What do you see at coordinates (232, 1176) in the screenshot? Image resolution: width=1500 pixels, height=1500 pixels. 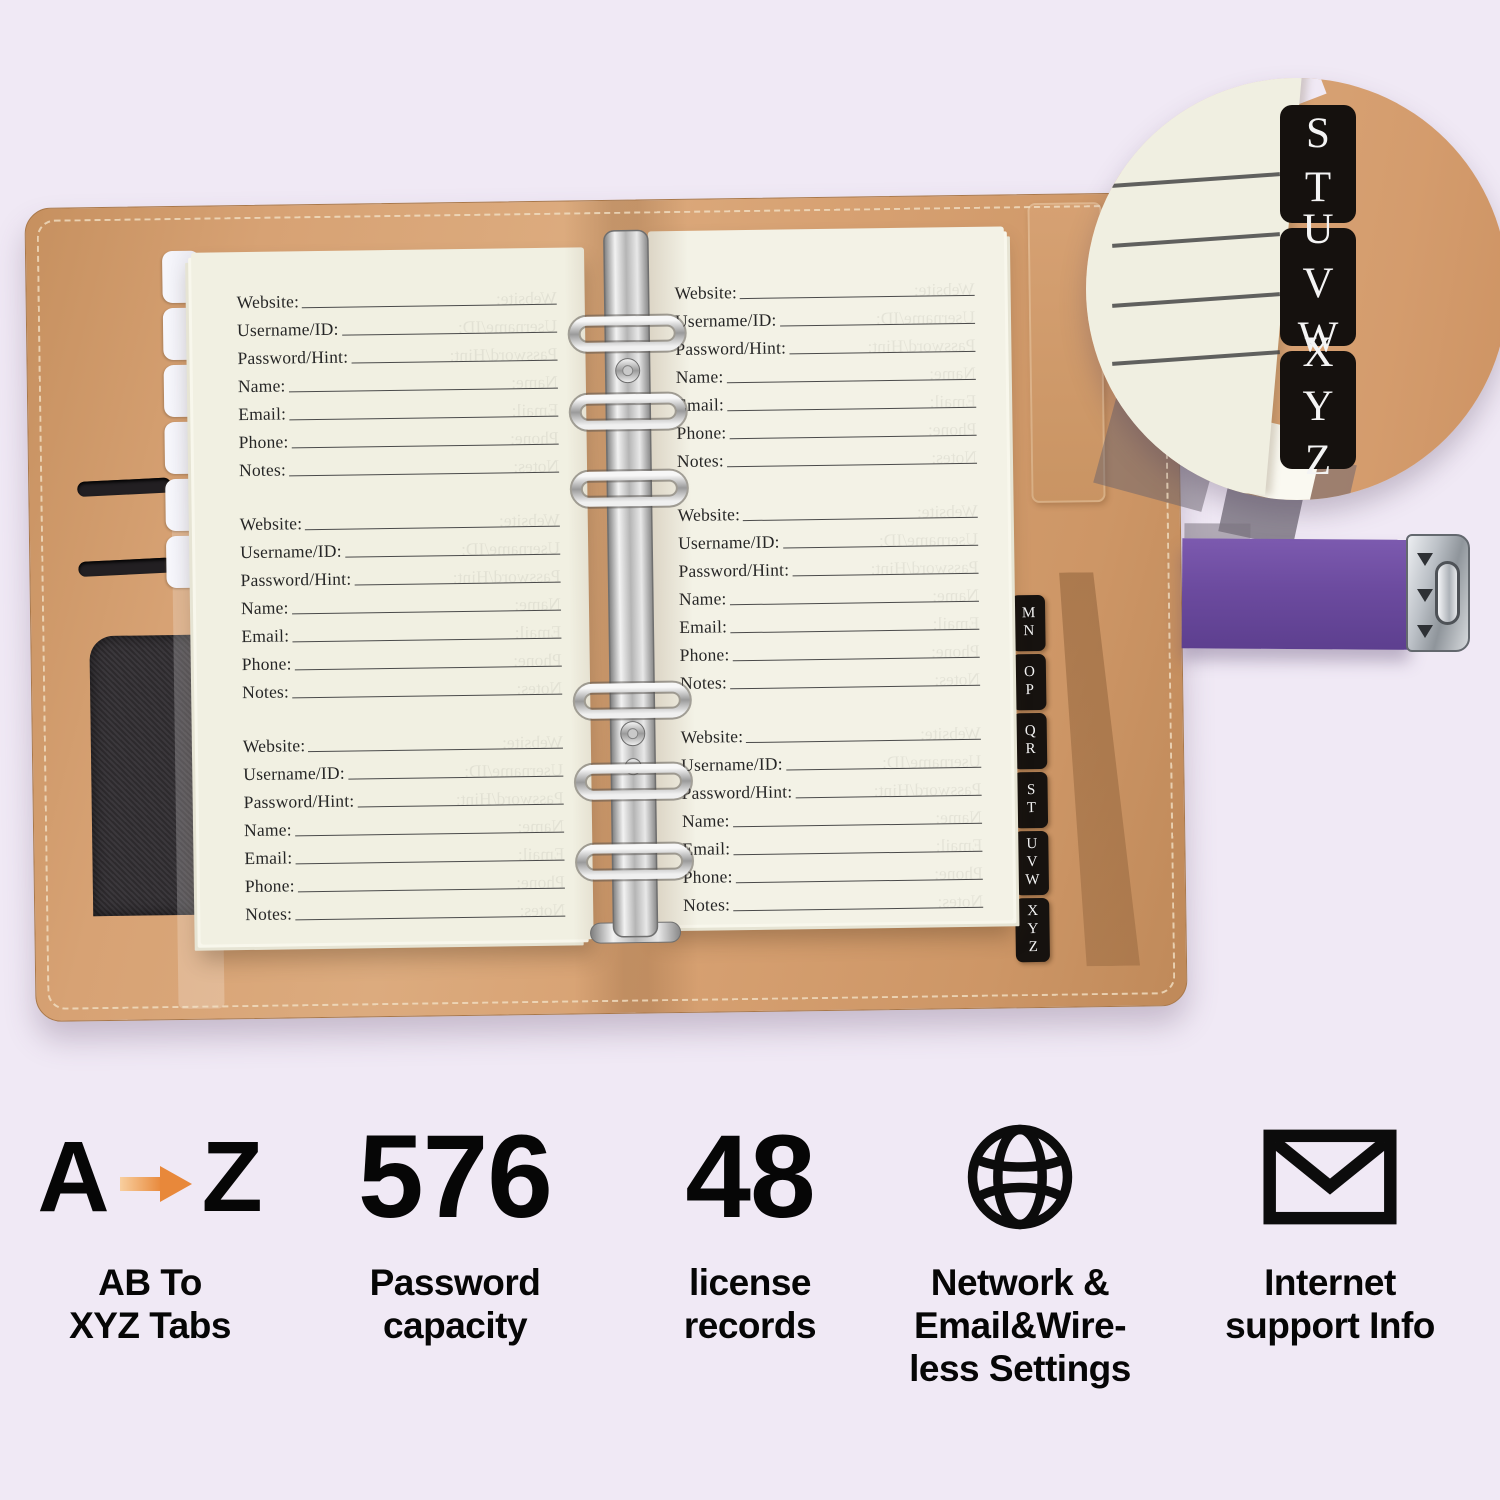 I see `letter-z: Z` at bounding box center [232, 1176].